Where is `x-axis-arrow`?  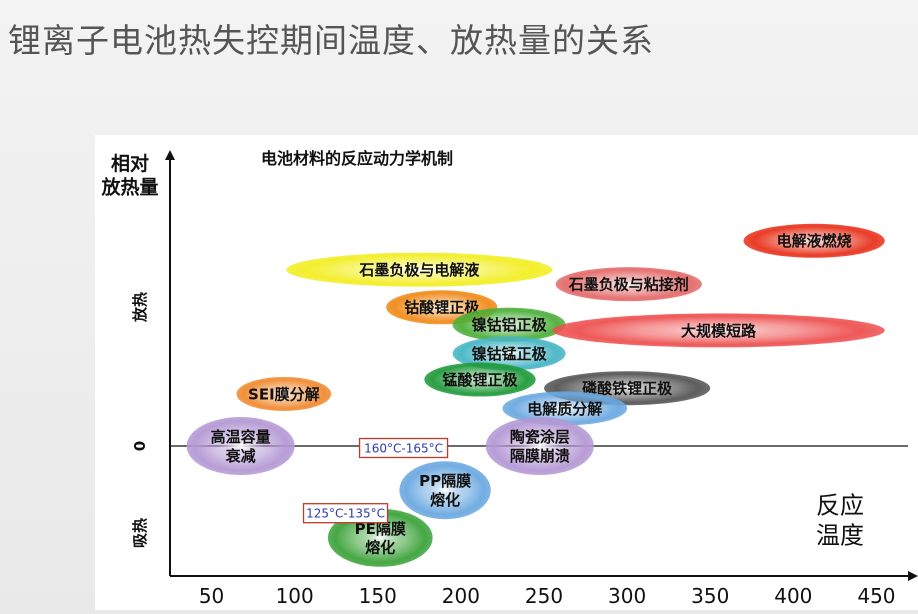 x-axis-arrow is located at coordinates (913, 576).